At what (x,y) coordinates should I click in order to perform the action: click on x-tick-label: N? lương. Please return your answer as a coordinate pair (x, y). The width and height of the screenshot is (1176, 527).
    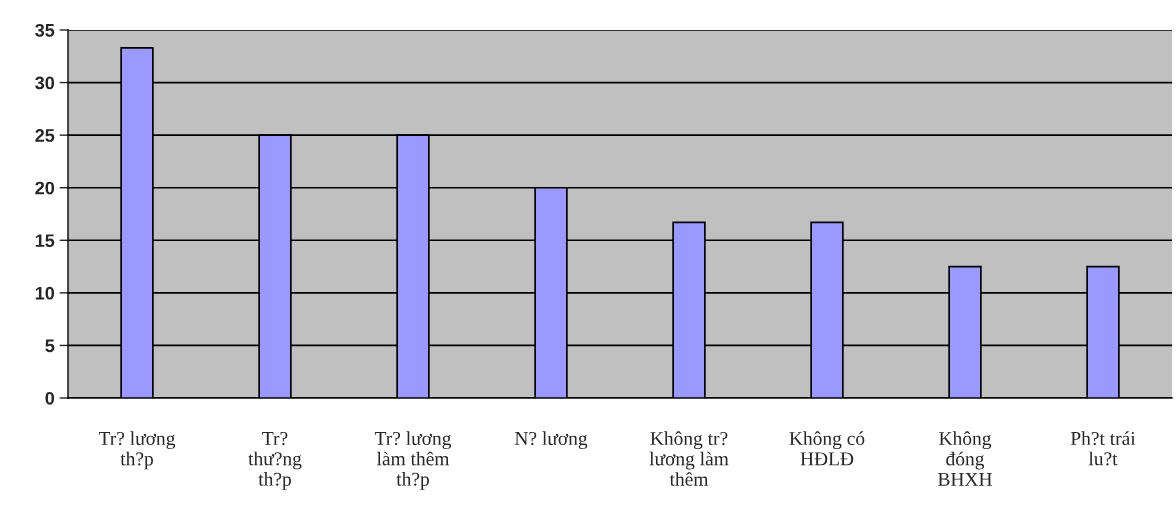
    Looking at the image, I should click on (551, 440).